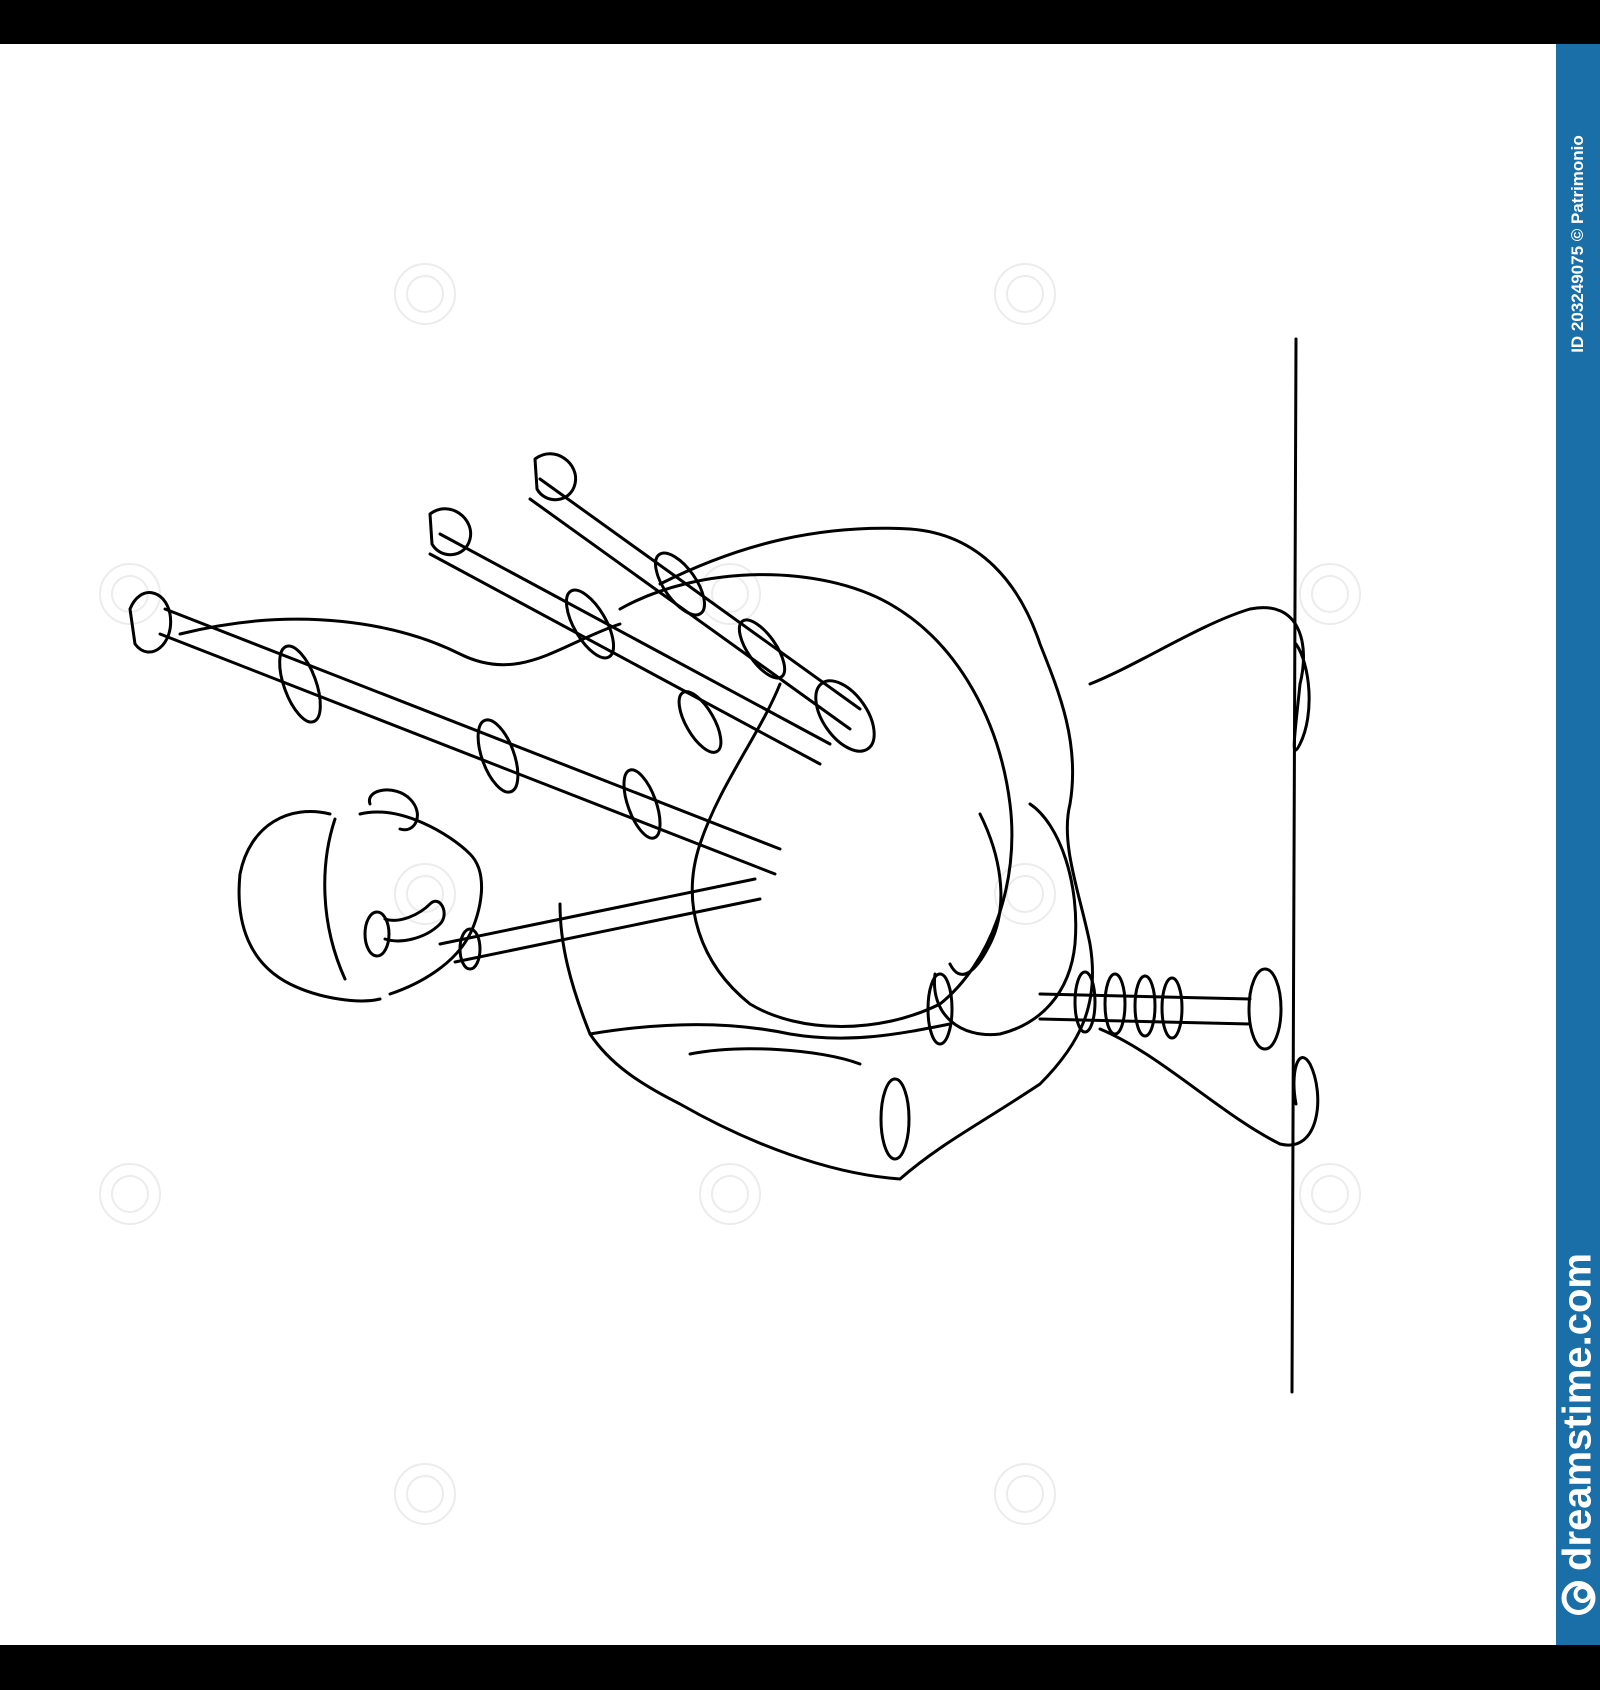 The image size is (1600, 1690). What do you see at coordinates (414, 921) in the screenshot?
I see `mouth` at bounding box center [414, 921].